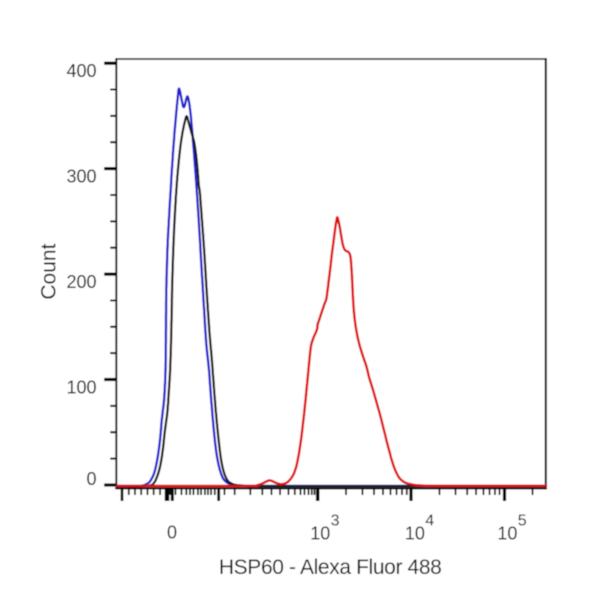 This screenshot has width=600, height=600. What do you see at coordinates (429, 520) in the screenshot?
I see `svg-text: 4` at bounding box center [429, 520].